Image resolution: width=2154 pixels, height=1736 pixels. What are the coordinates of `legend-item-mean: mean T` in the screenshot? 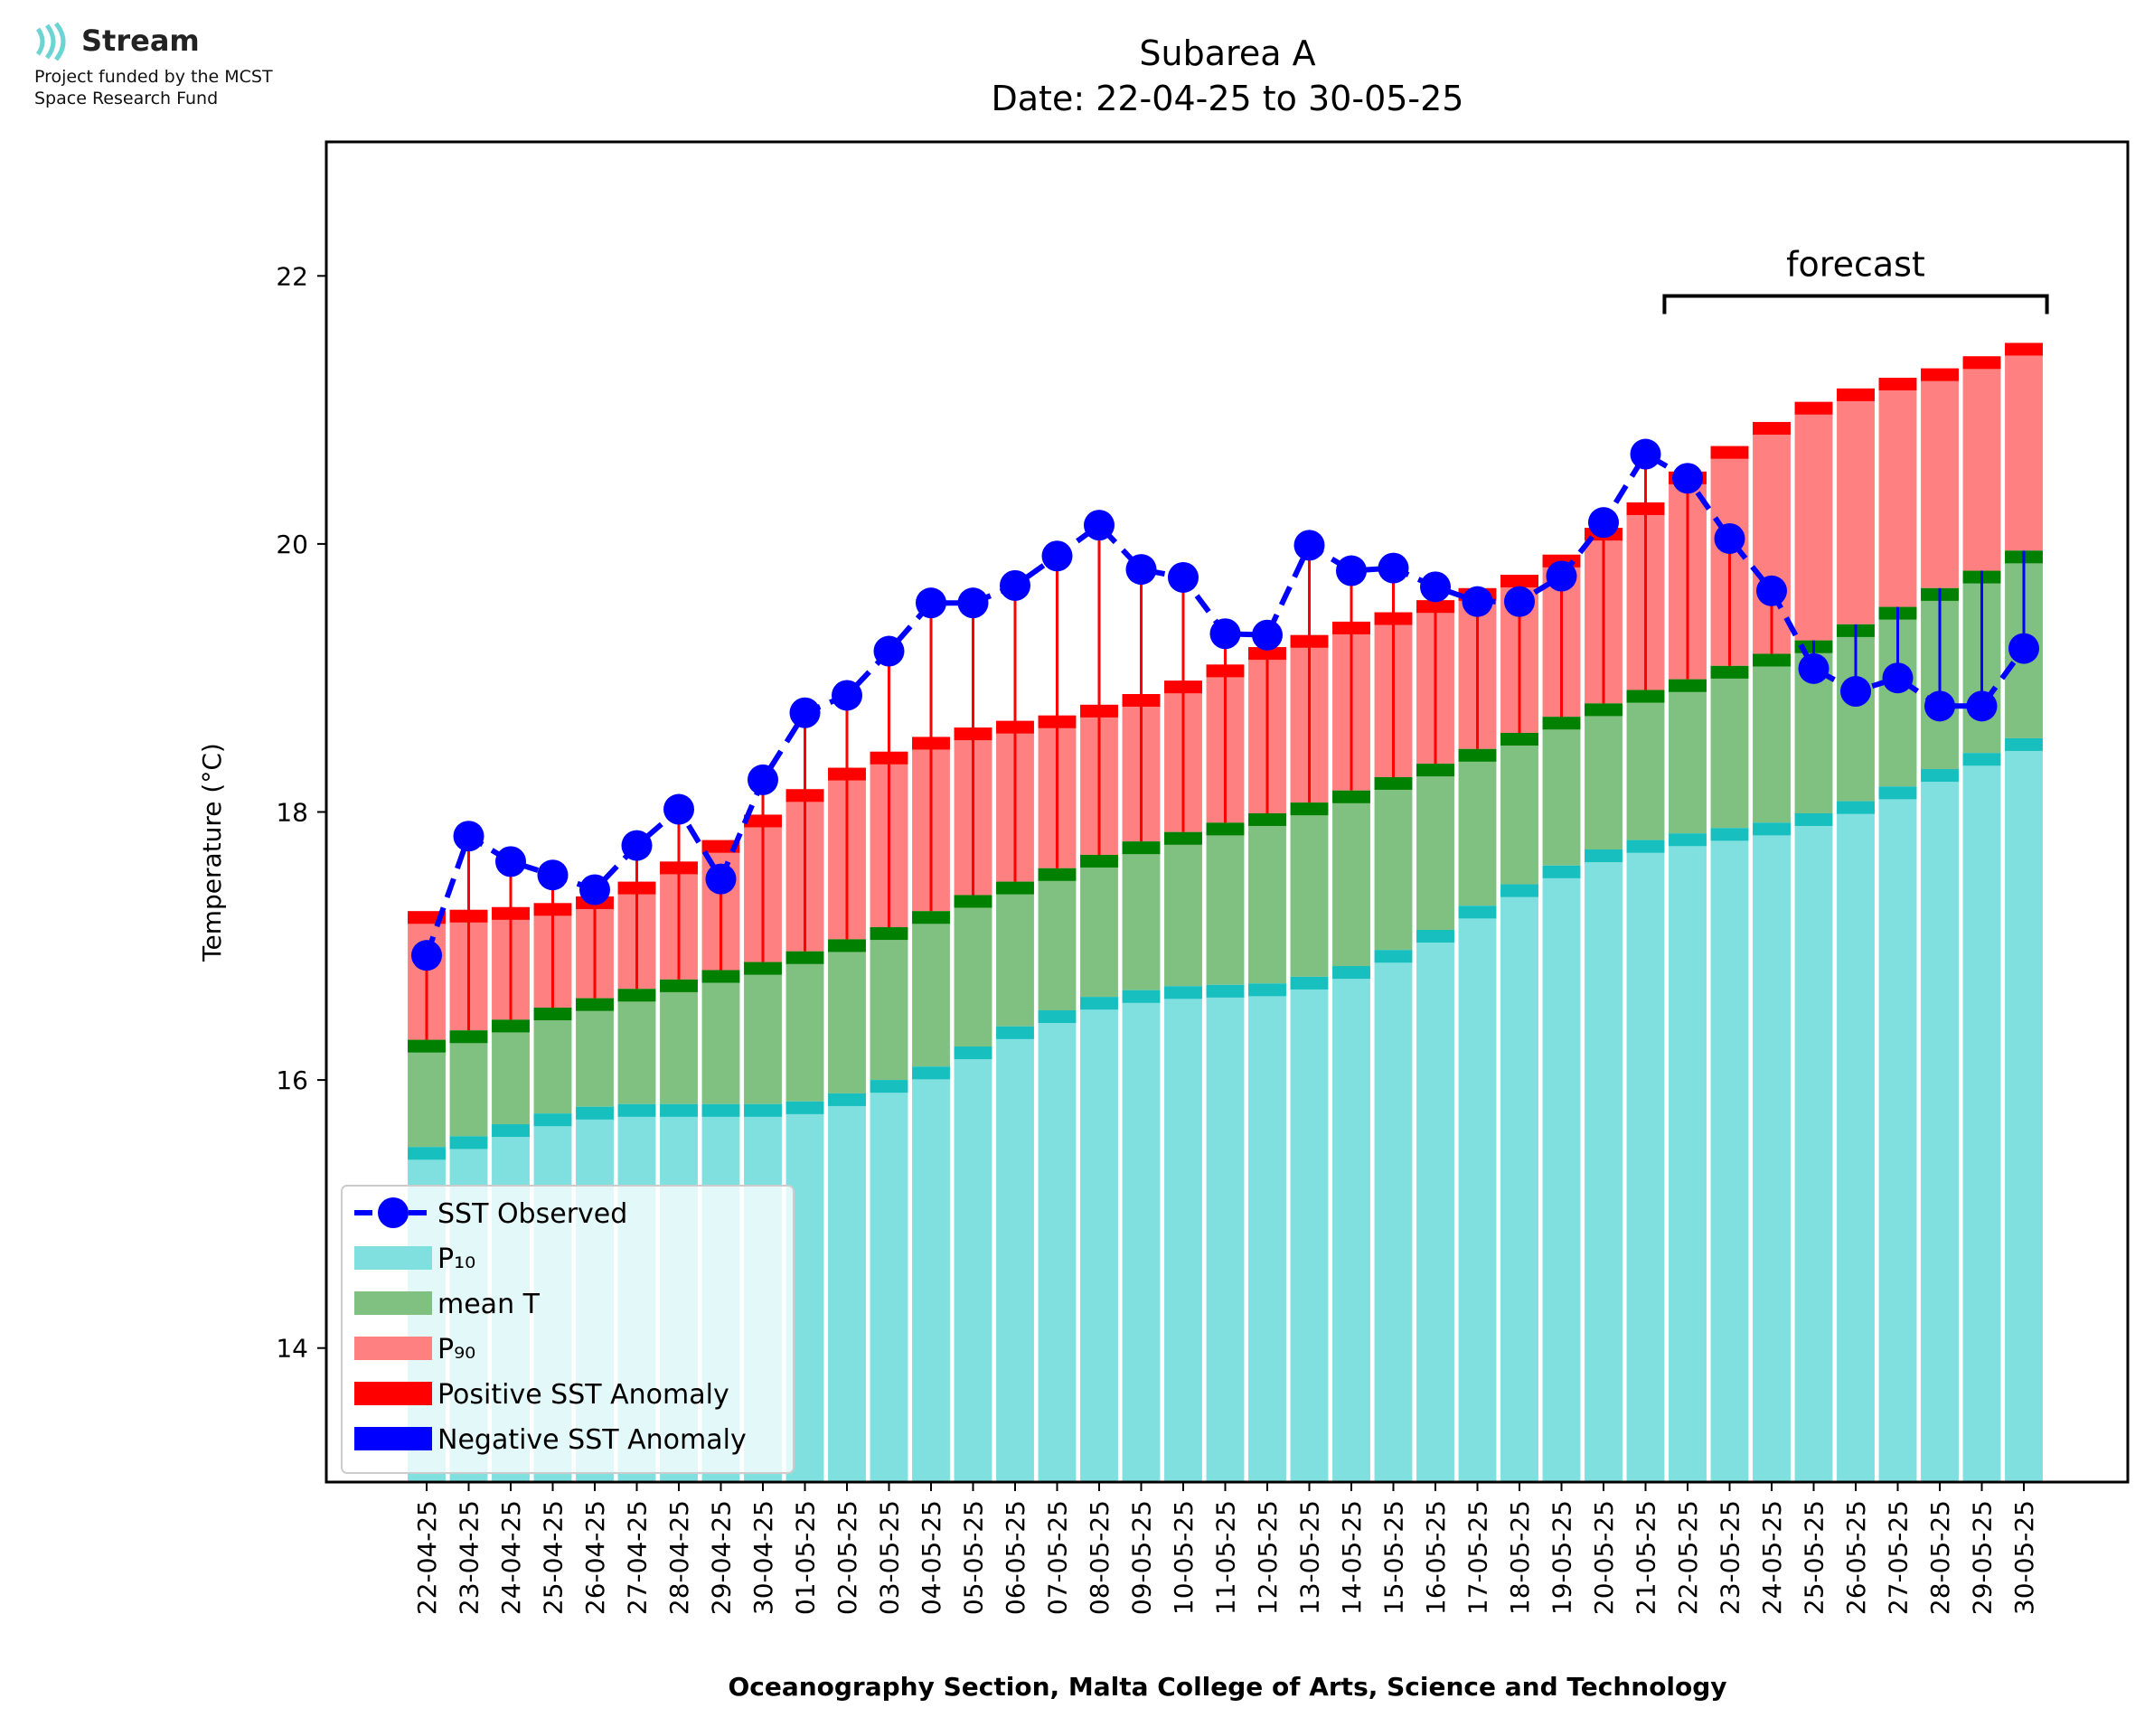 It's located at (489, 1305).